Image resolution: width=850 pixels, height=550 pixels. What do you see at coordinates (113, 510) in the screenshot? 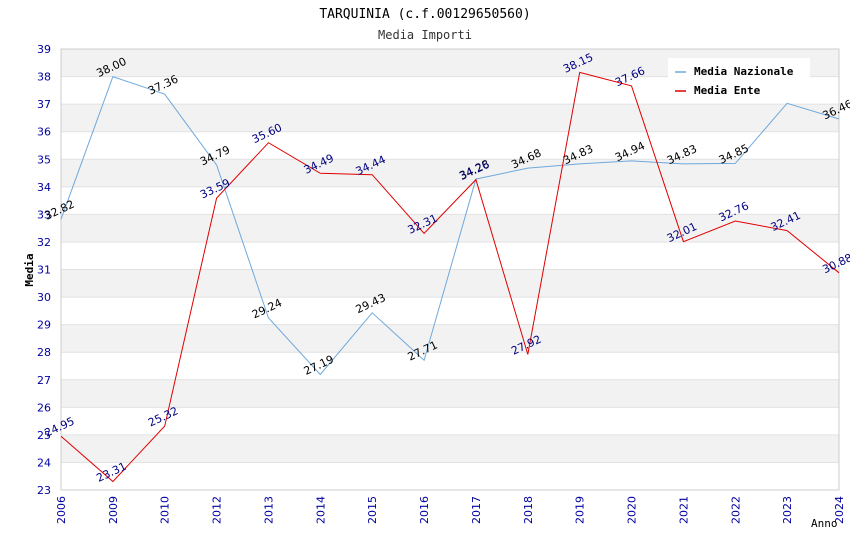
I see `x-tick-label: 2009` at bounding box center [113, 510].